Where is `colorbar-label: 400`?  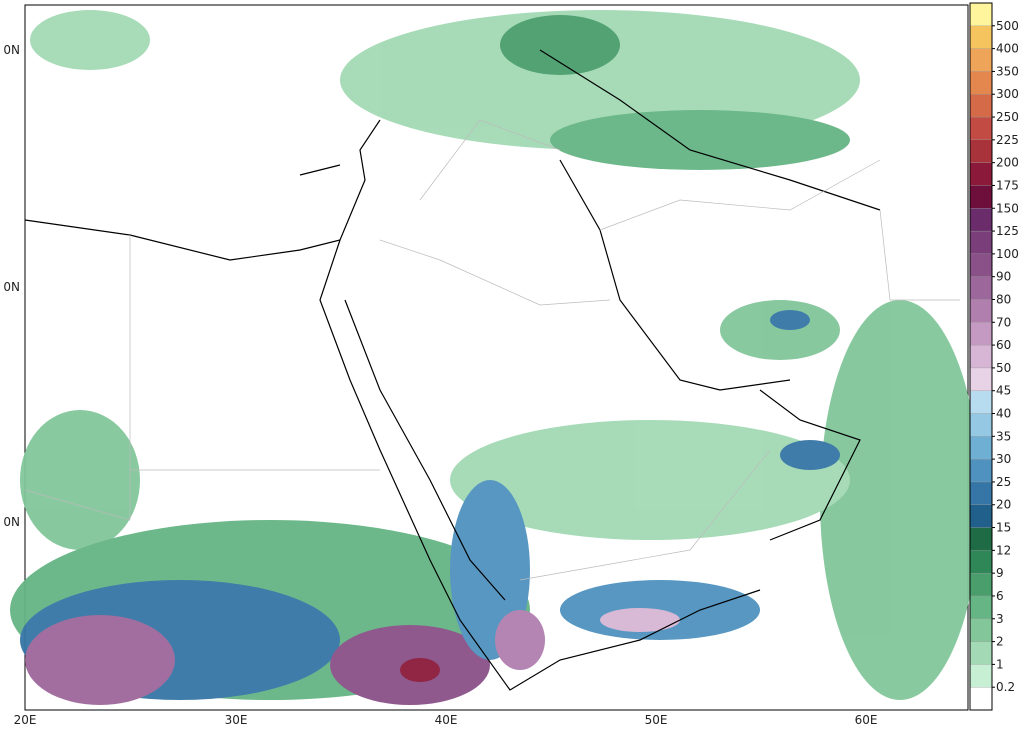 colorbar-label: 400 is located at coordinates (1007, 49).